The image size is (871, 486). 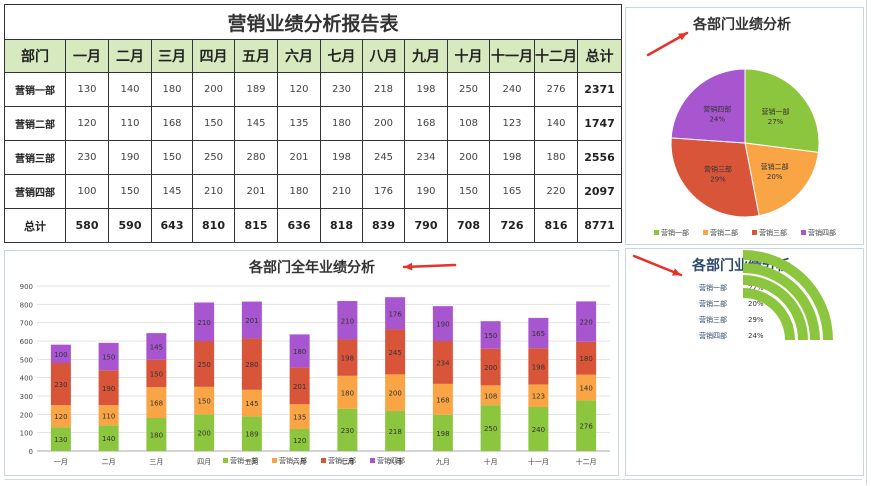 I want to click on pie-slice-label: 营销一部, so click(x=776, y=111).